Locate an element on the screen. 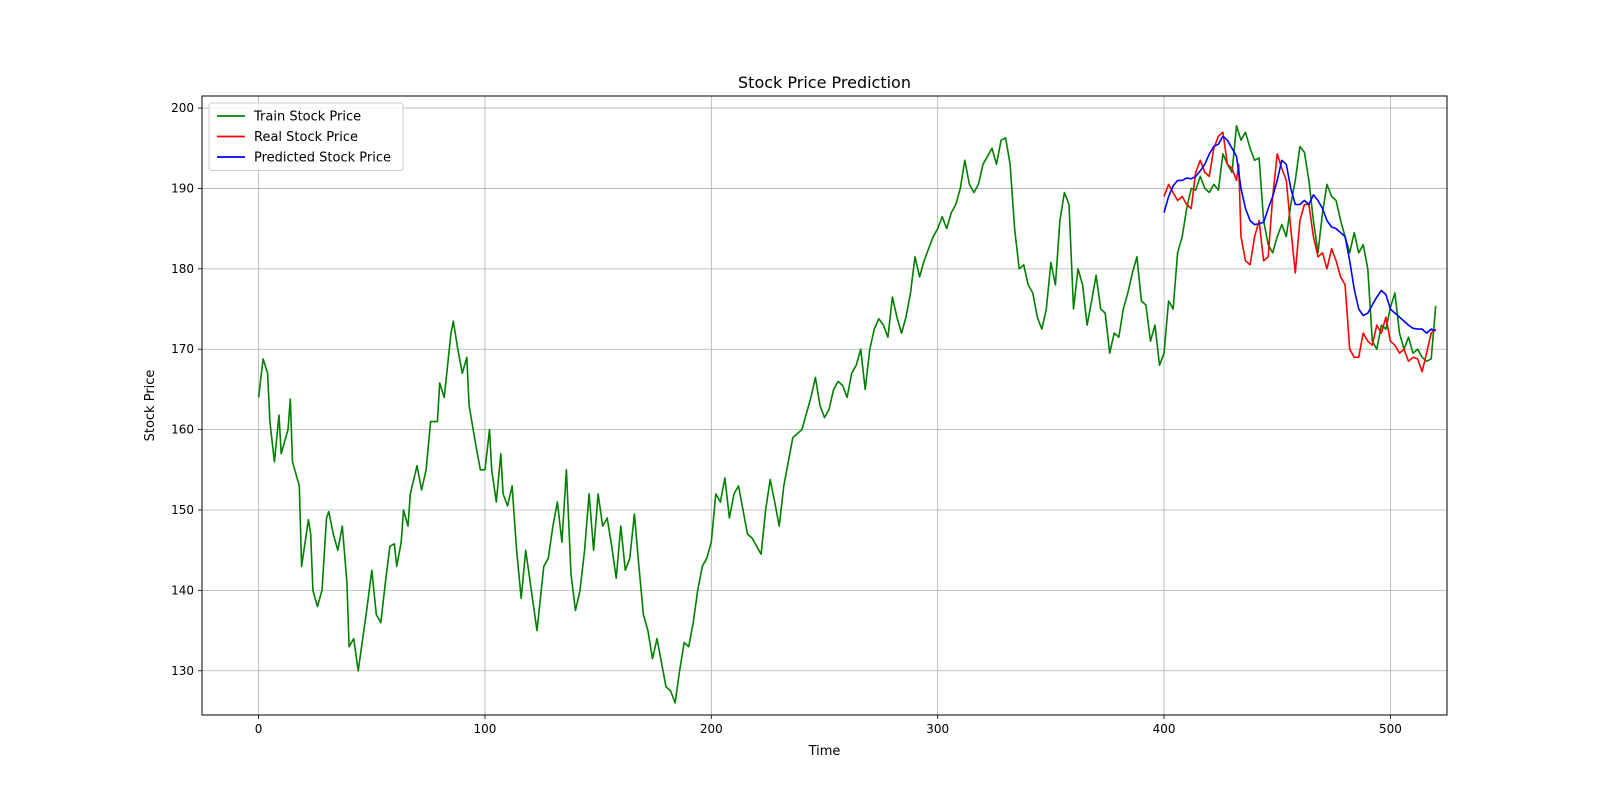  y-tick-label: 160 is located at coordinates (182, 430).